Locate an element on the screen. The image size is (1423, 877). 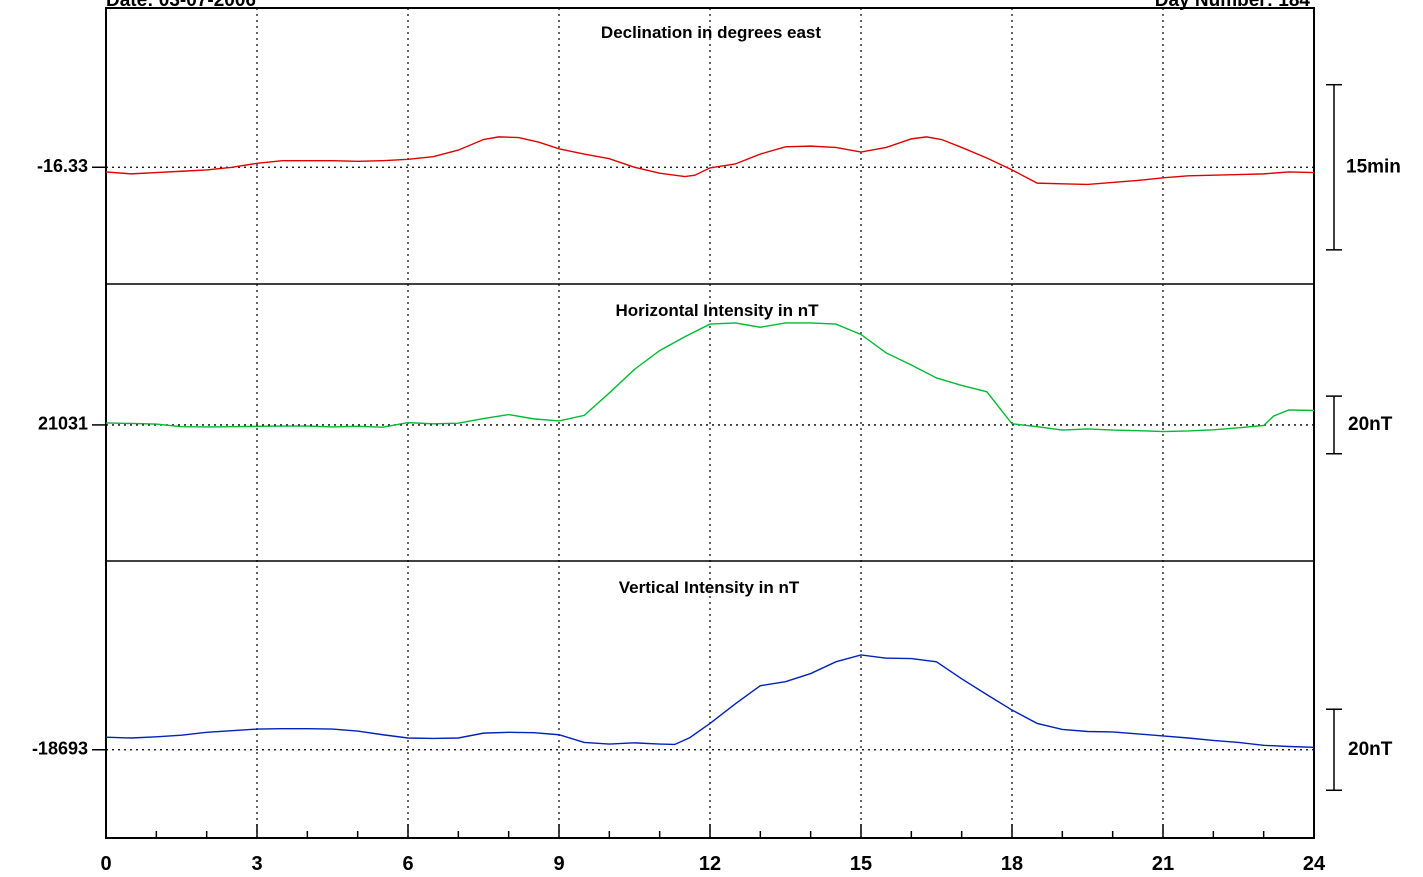
day-number-label: Day Number: 184 is located at coordinates (1233, 5).